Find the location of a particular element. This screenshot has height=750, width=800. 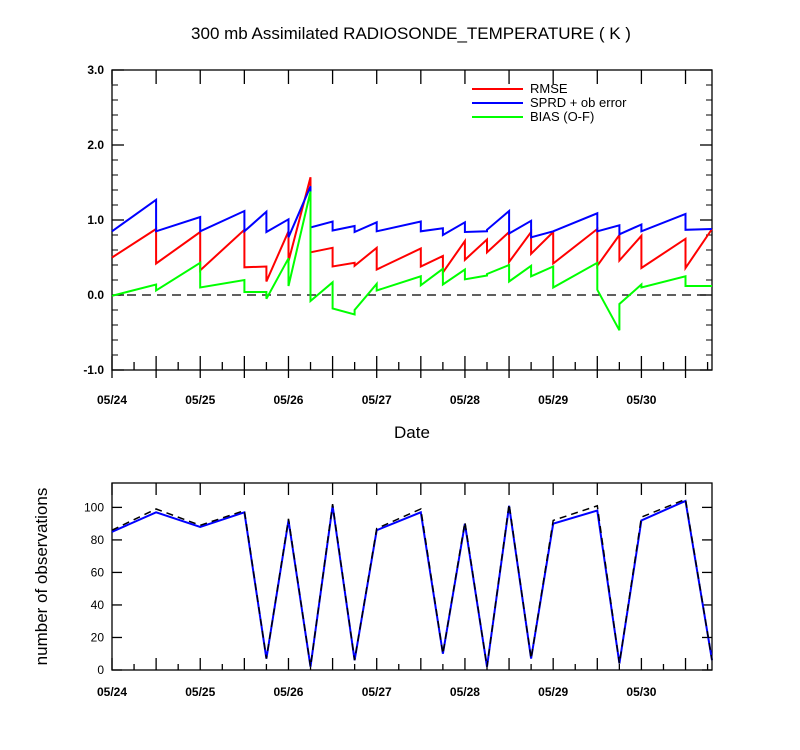

top-x-tick-label: 05/25 is located at coordinates (200, 400).